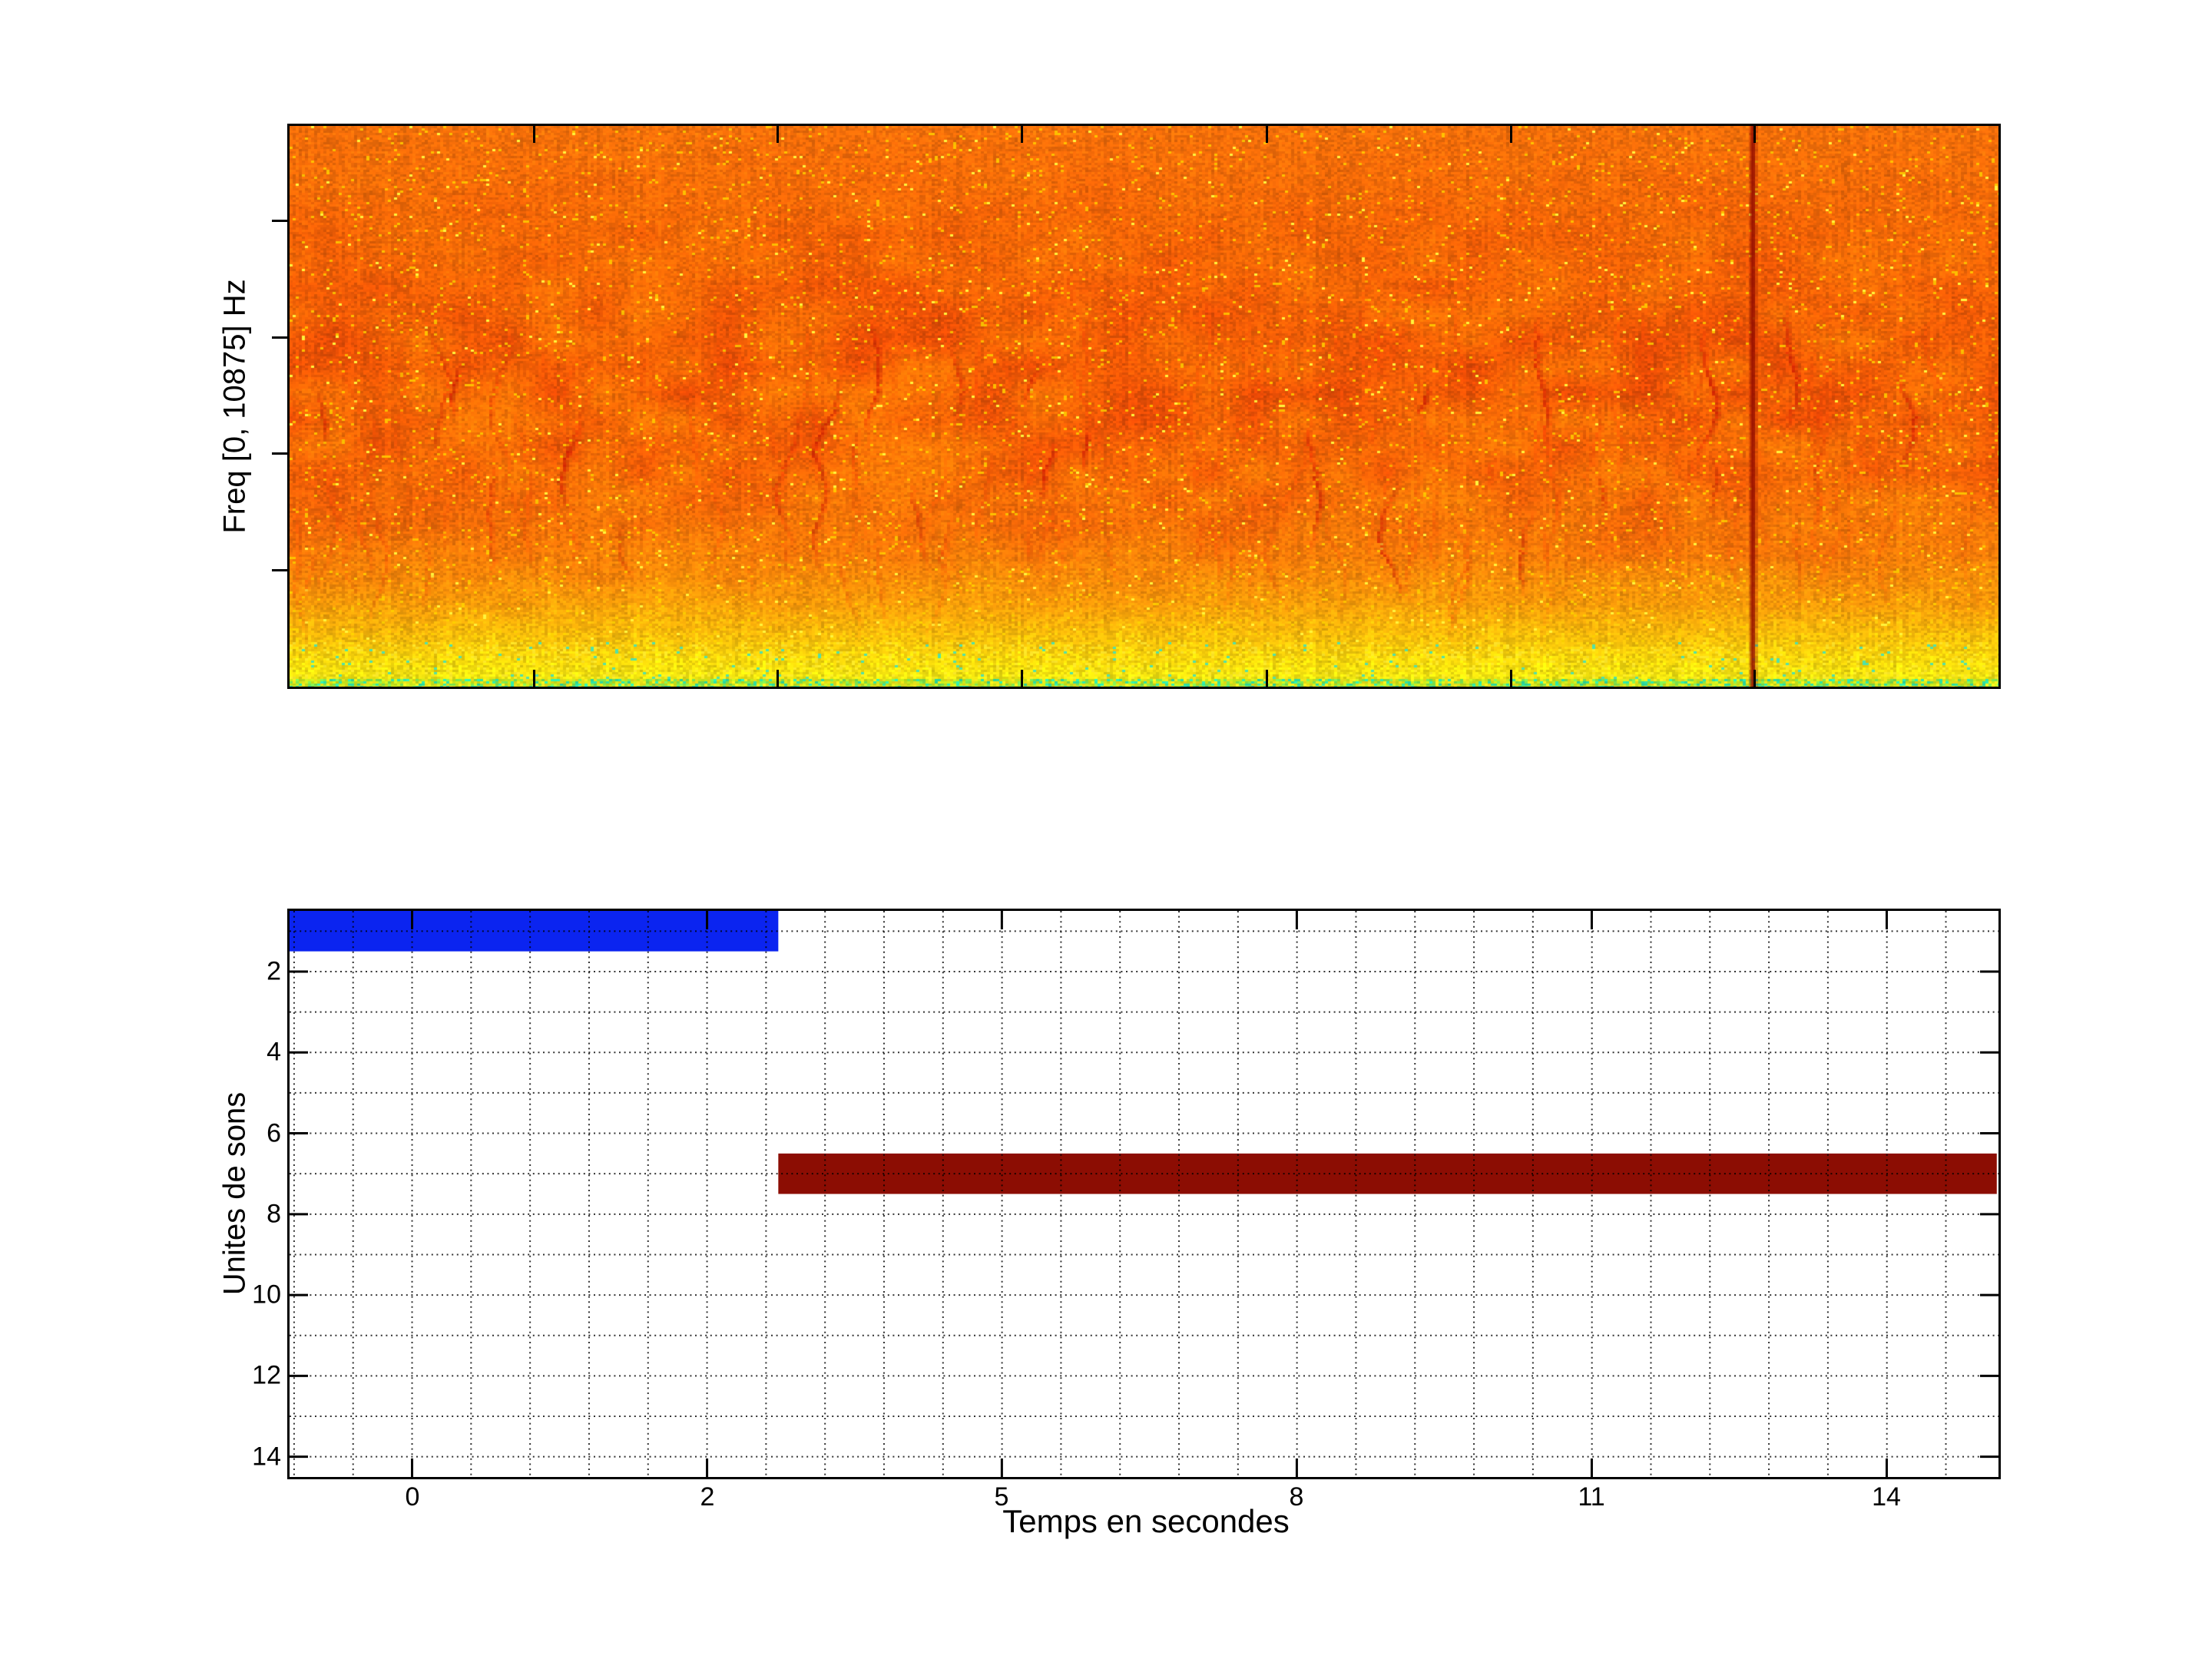 This screenshot has height=1659, width=2212. I want to click on x-tick-label: 5, so click(1002, 1497).